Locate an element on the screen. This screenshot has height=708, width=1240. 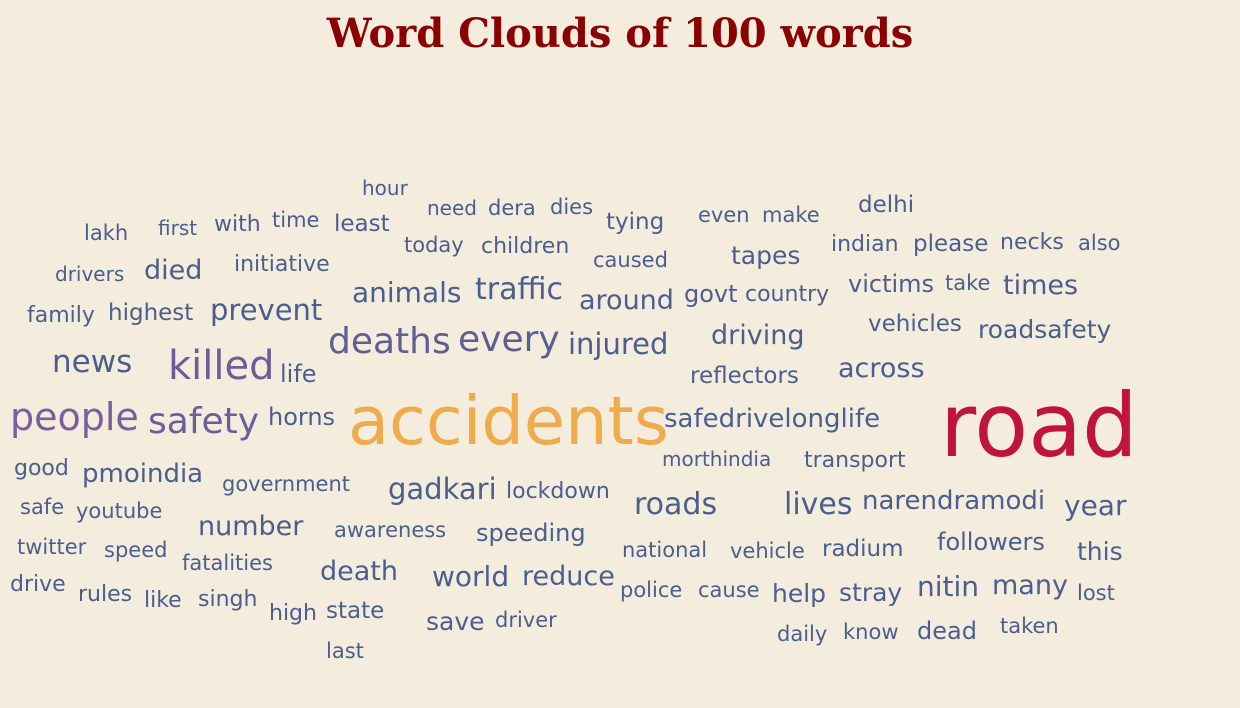
word-caused: caused is located at coordinates (630, 260).